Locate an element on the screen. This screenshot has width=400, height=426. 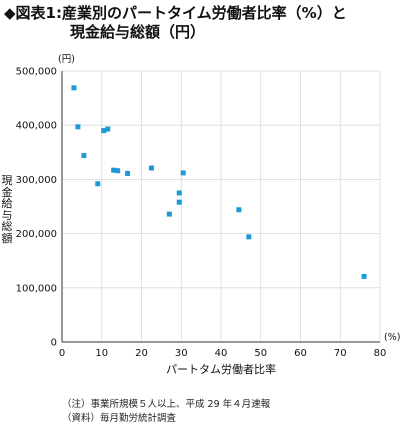
x-tick-label: 30 is located at coordinates (181, 353).